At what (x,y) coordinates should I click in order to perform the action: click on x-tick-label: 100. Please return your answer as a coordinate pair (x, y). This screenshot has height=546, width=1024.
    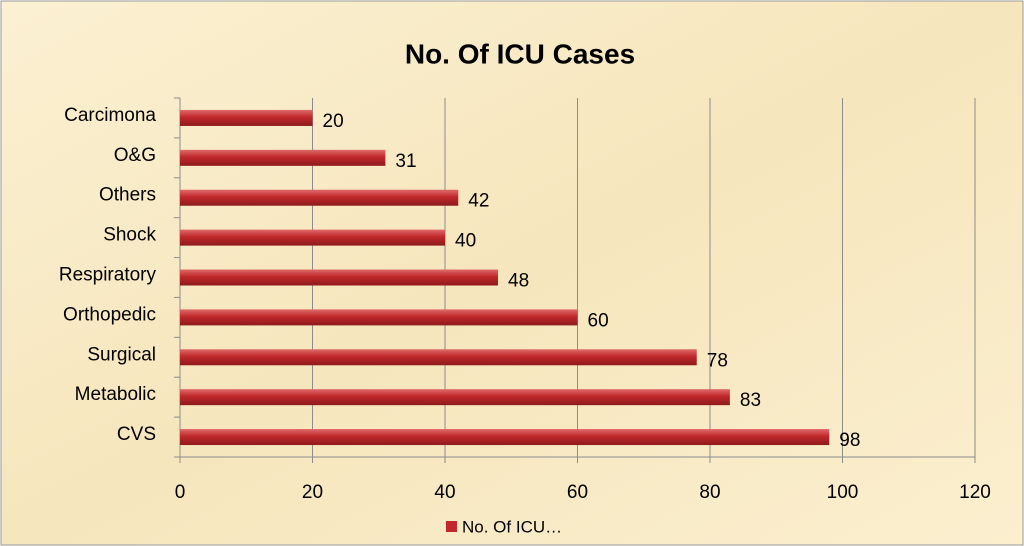
    Looking at the image, I should click on (843, 492).